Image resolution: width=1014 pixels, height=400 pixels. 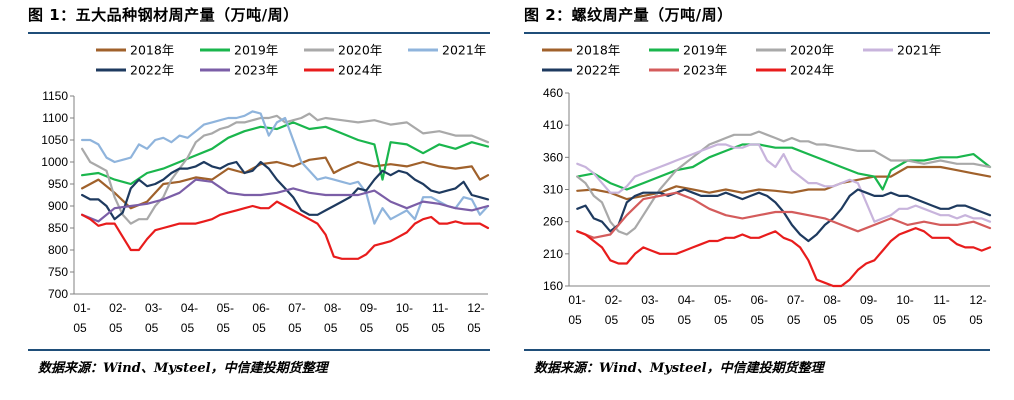 What do you see at coordinates (58, 184) in the screenshot?
I see `y-tick-label: 950` at bounding box center [58, 184].